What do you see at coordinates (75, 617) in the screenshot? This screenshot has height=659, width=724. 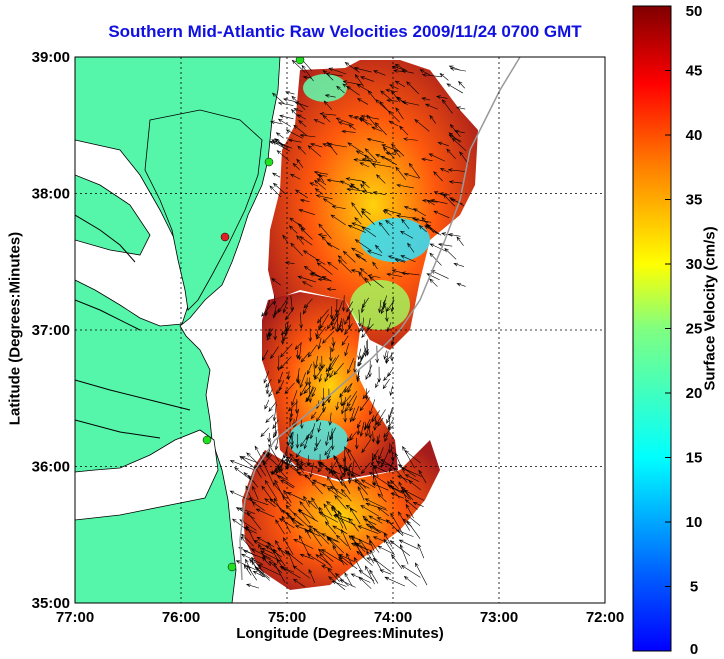 I see `x-tick-label: 77:00` at bounding box center [75, 617].